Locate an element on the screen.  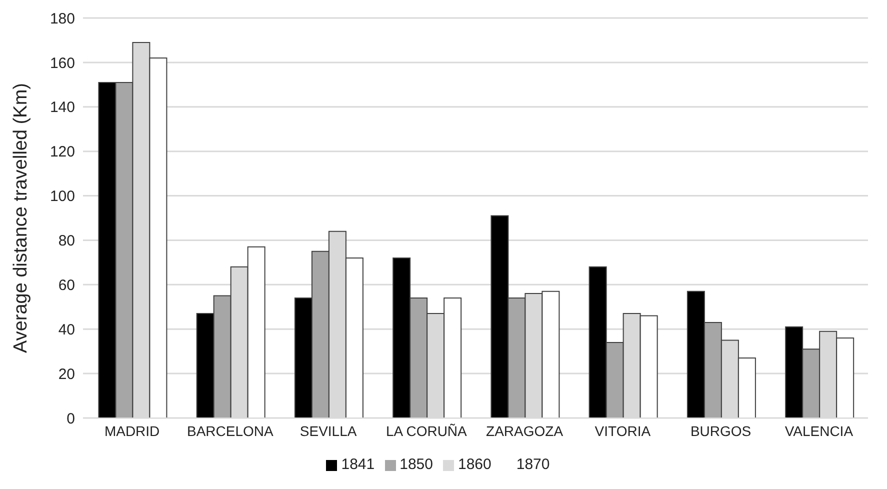
y-tick-label: 20 is located at coordinates (66, 374).